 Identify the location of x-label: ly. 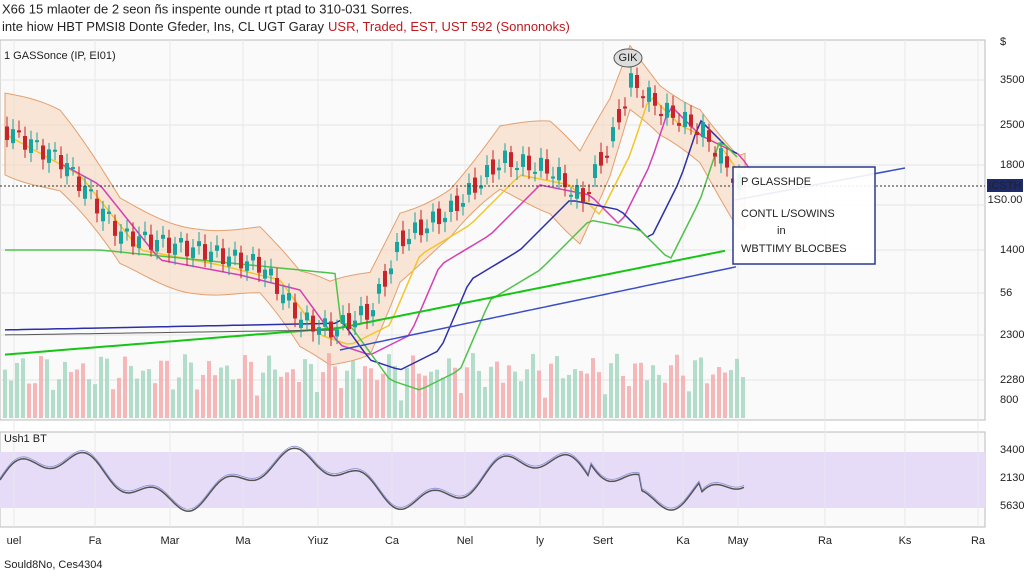
(540, 541).